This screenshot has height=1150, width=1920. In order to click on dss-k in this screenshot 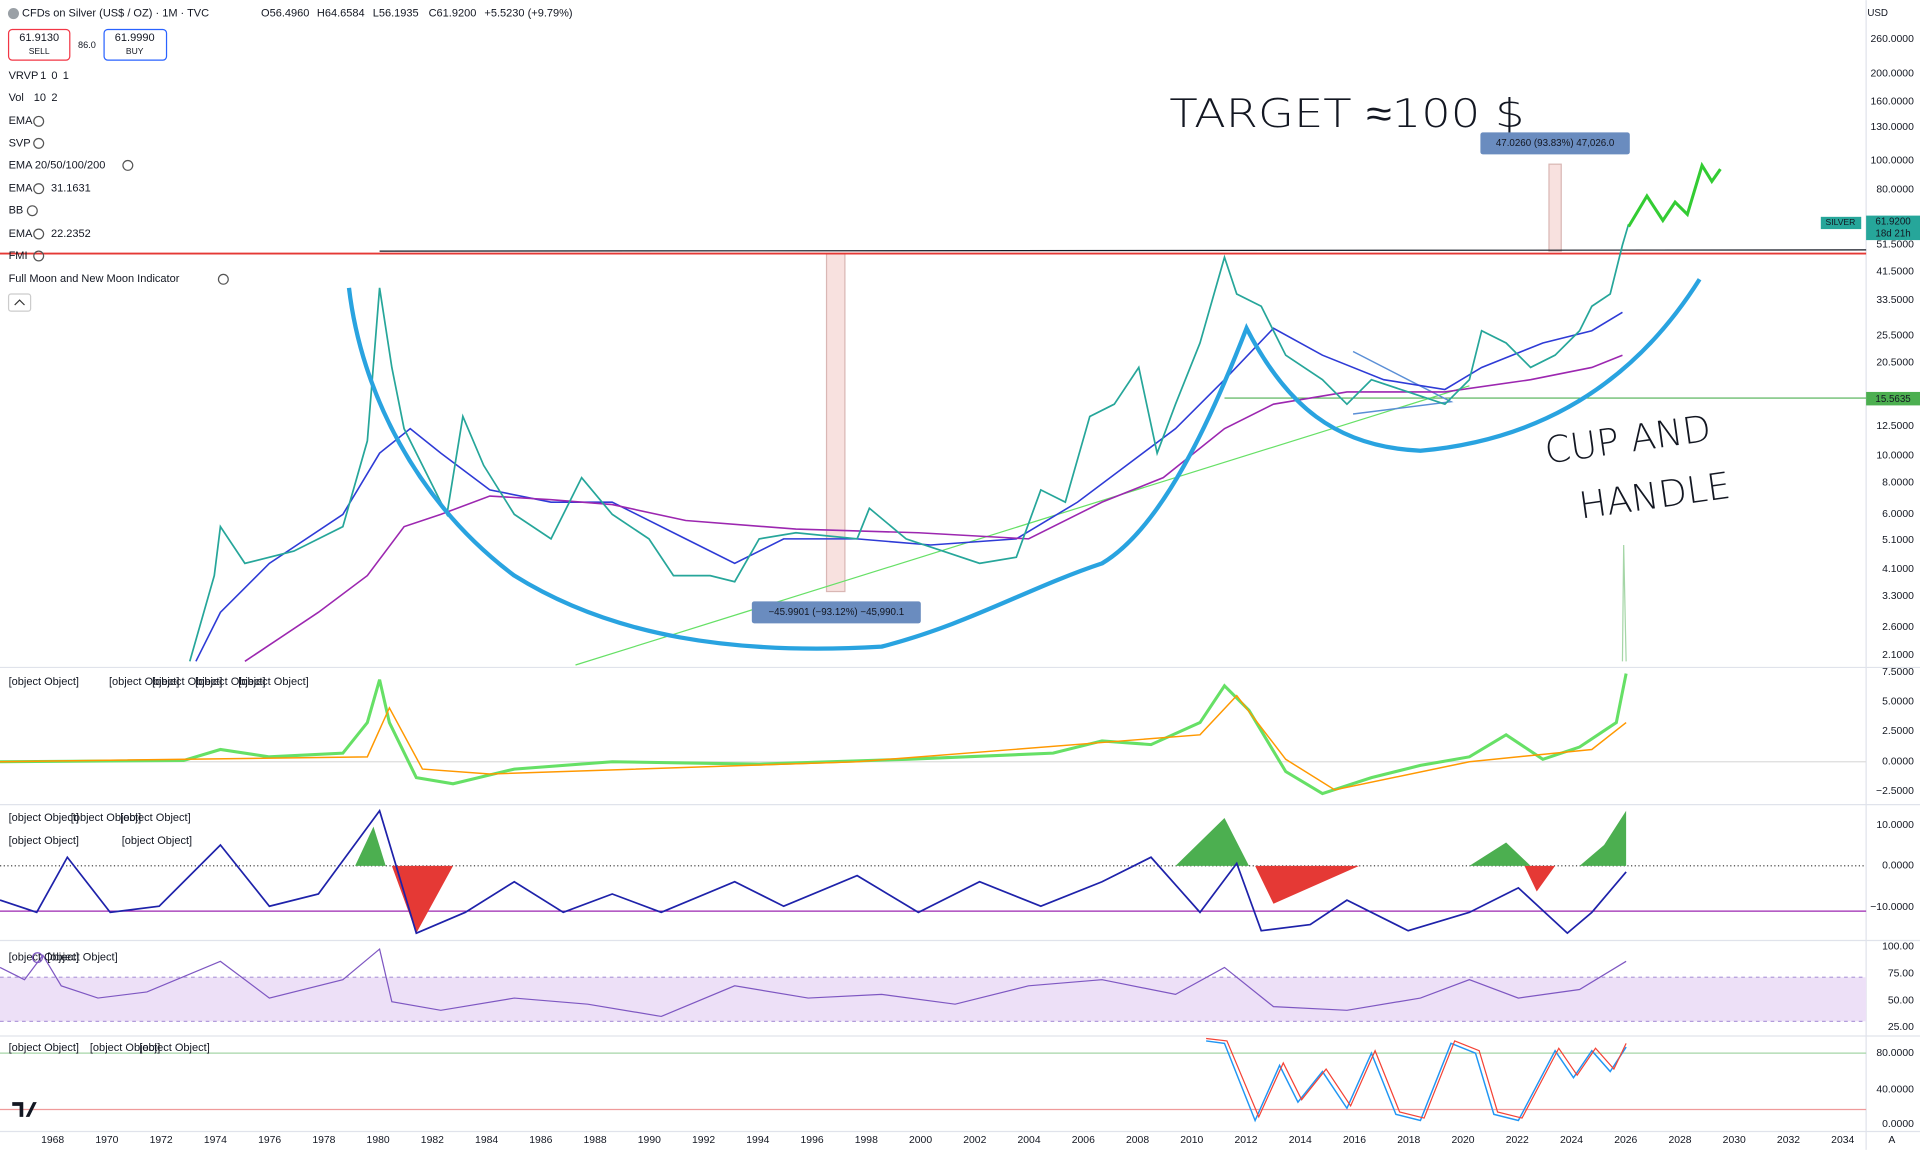, I will do `click(1416, 1081)`.